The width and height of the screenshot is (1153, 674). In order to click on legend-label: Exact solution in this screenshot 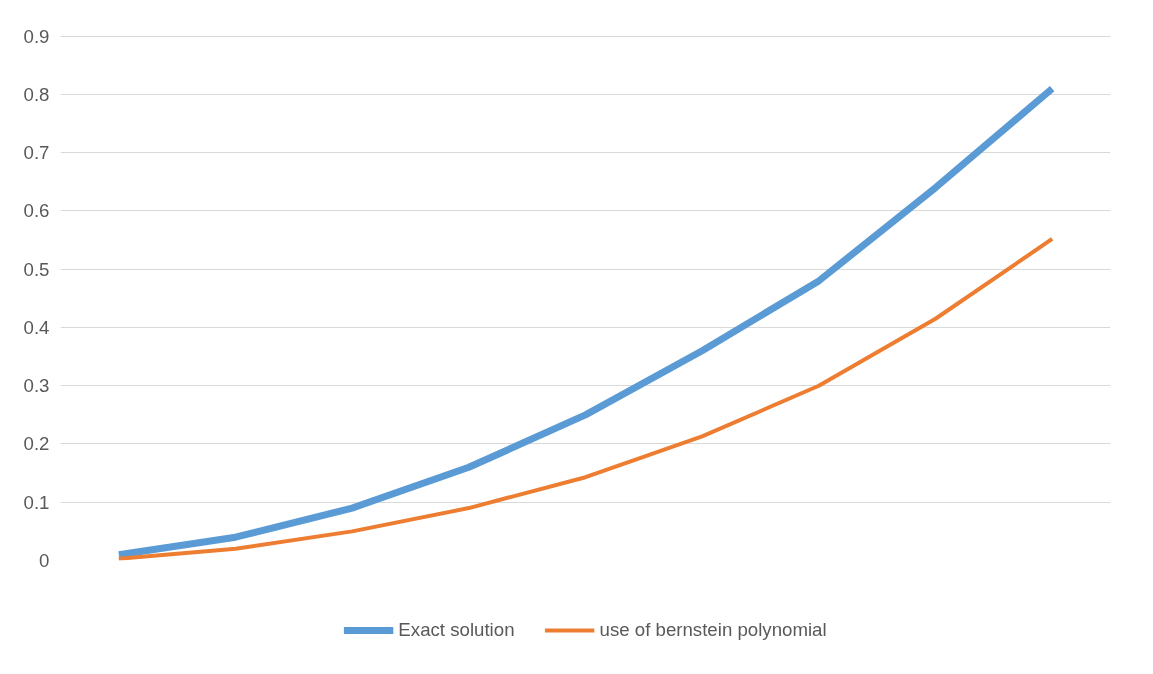, I will do `click(456, 629)`.